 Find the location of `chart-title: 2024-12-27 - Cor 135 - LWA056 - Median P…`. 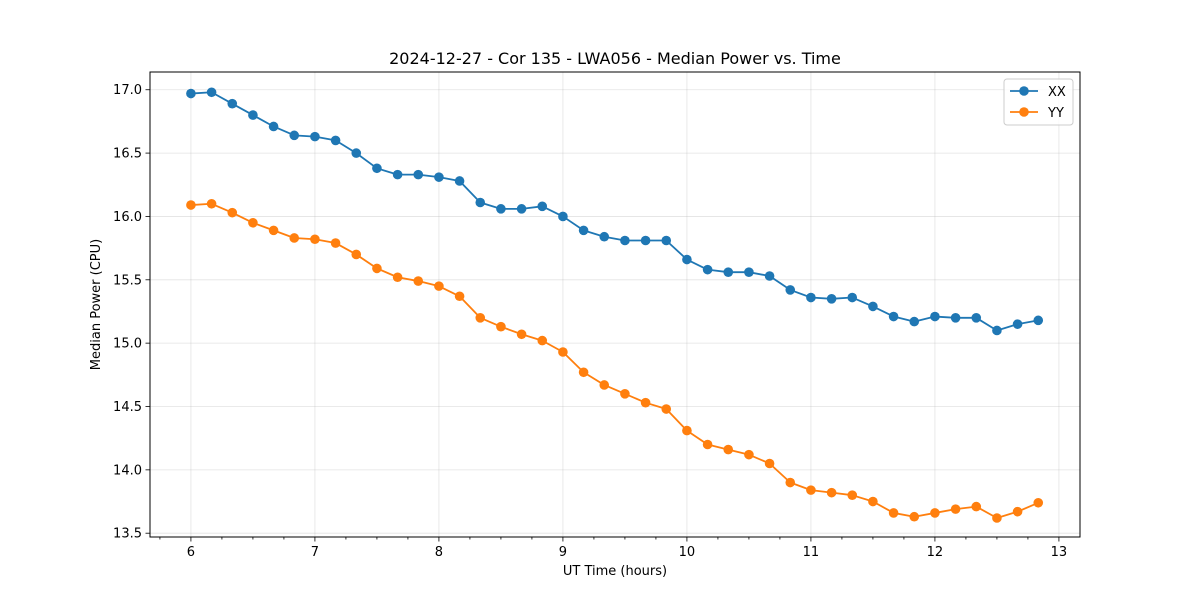

chart-title: 2024-12-27 - Cor 135 - LWA056 - Median P… is located at coordinates (615, 58).